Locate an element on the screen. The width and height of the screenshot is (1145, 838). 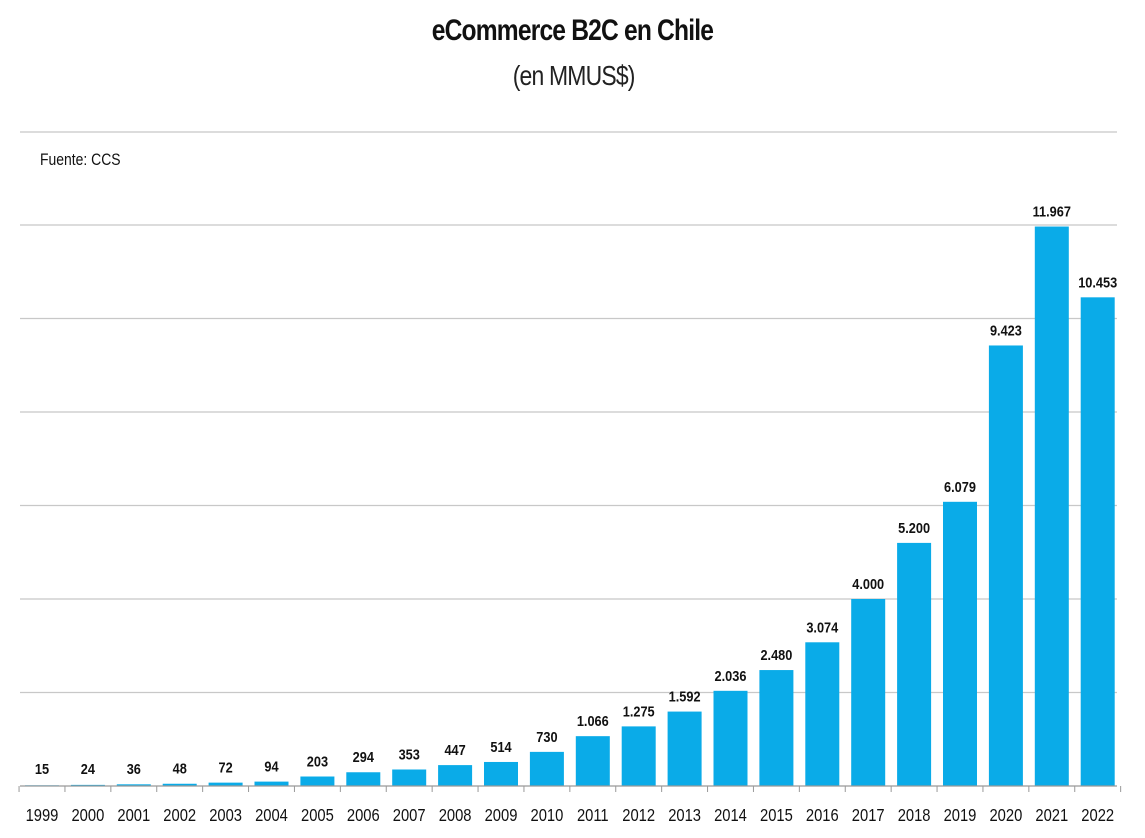
bar-2003 is located at coordinates (225, 784).